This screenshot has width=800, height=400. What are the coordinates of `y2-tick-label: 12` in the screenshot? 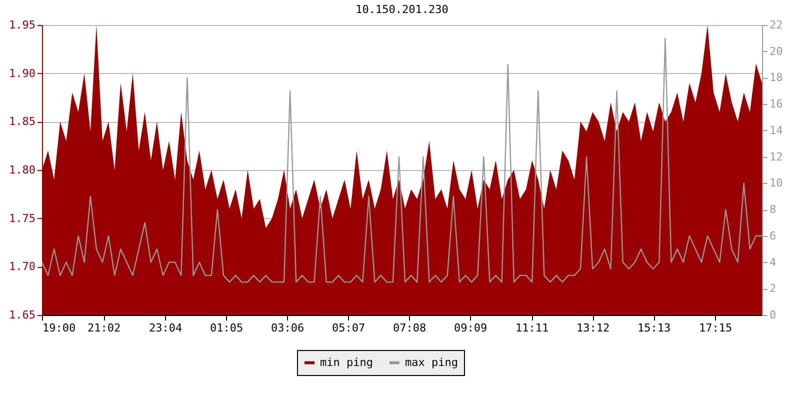 It's located at (776, 157).